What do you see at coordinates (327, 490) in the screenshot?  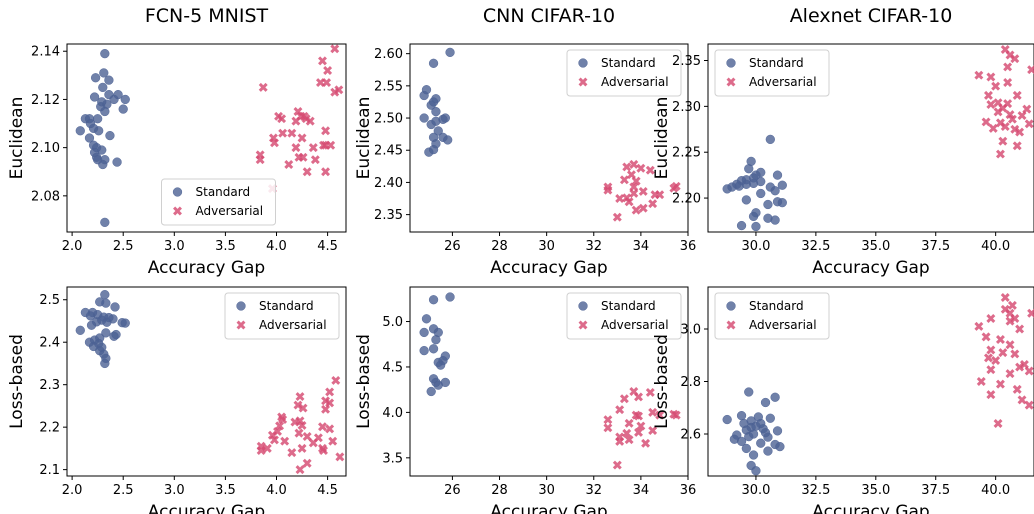 I see `x-tick-label: 4.5` at bounding box center [327, 490].